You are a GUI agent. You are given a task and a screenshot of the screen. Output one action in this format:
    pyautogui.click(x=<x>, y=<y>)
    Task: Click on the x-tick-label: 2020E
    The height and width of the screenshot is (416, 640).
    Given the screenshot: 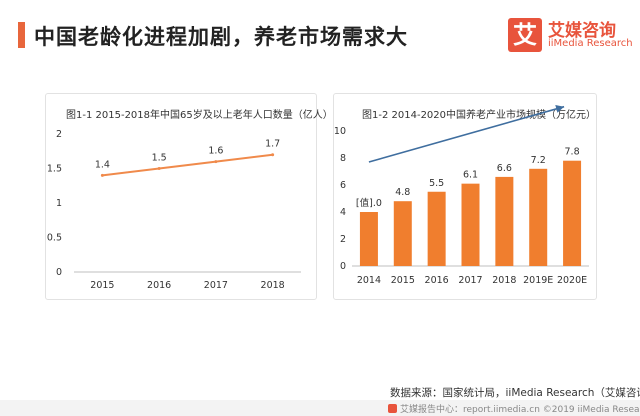 What is the action you would take?
    pyautogui.click(x=572, y=280)
    